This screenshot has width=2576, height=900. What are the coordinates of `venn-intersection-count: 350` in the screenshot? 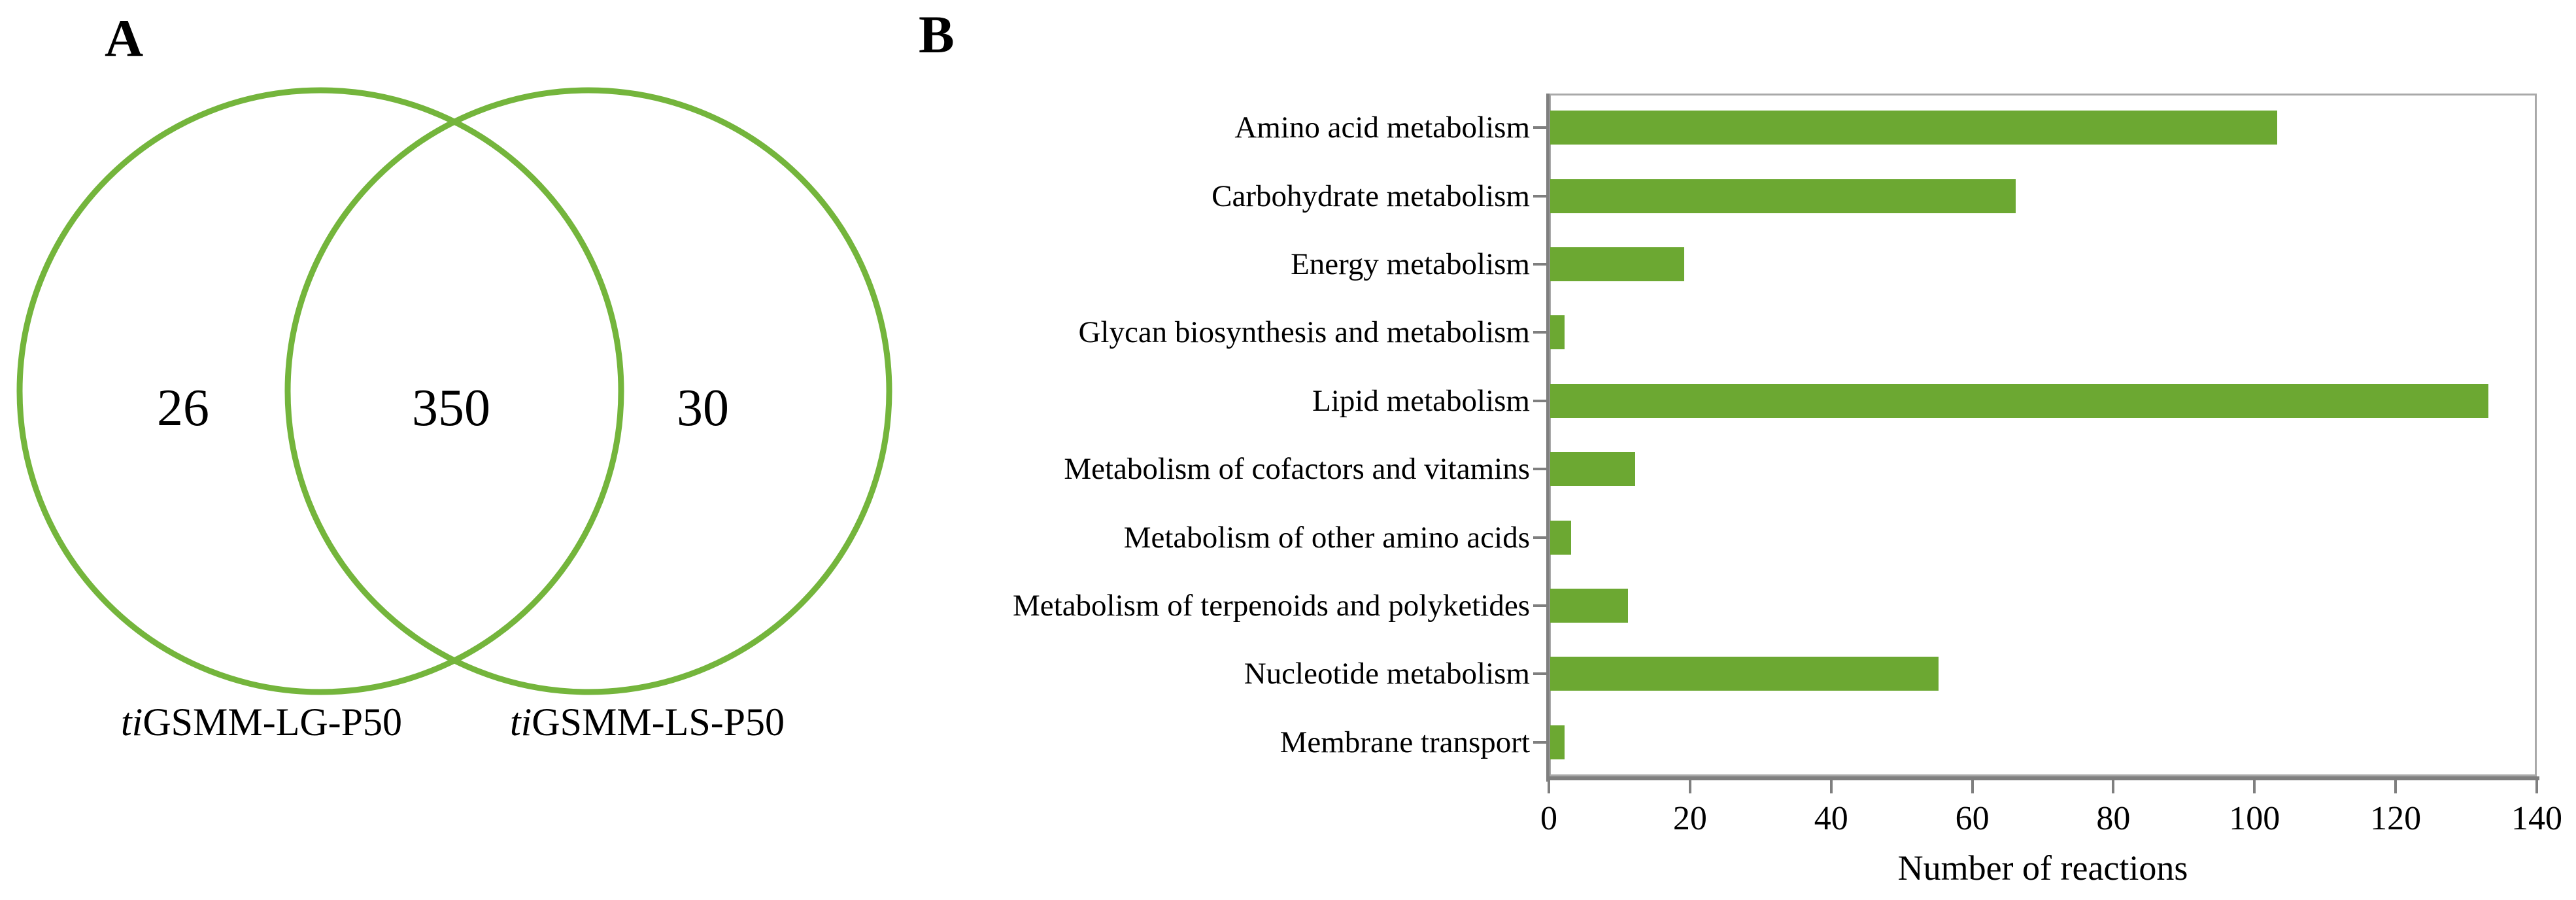 It's located at (451, 408).